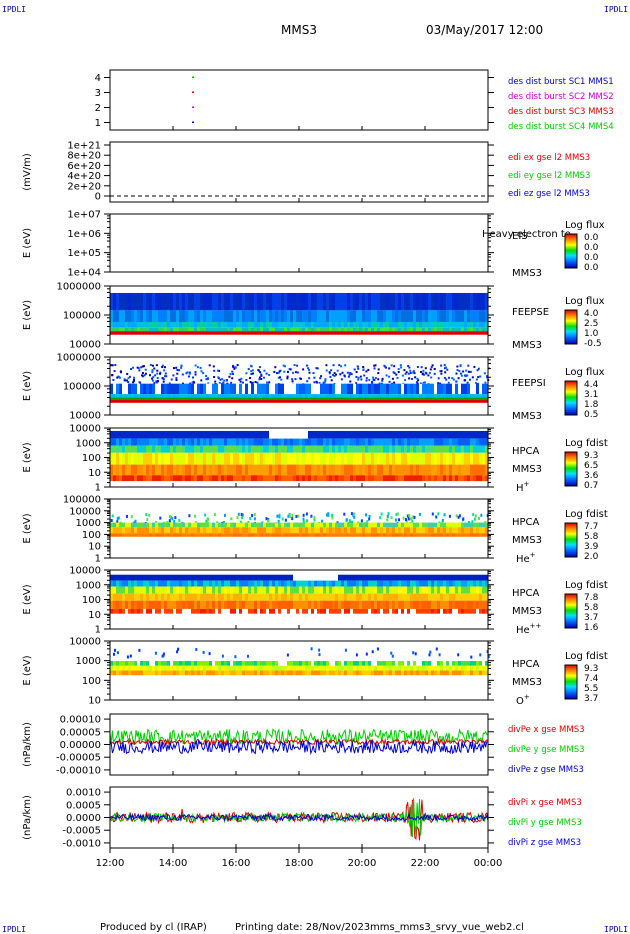  What do you see at coordinates (83, 793) in the screenshot?
I see `y-tick-label: 0.0010` at bounding box center [83, 793].